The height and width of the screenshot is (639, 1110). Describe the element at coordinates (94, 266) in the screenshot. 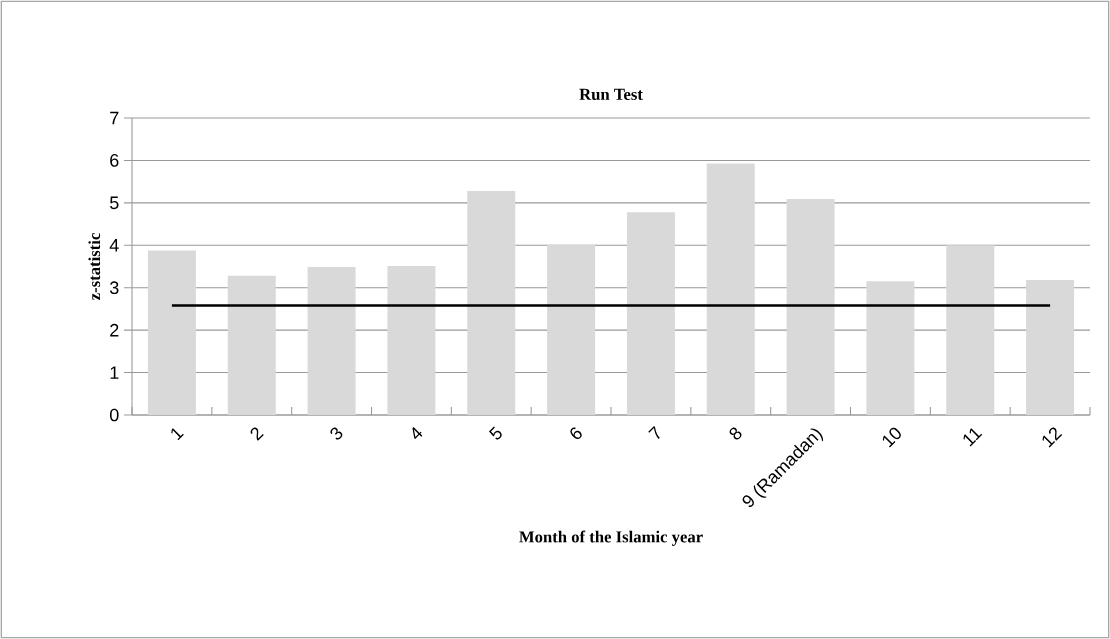

I see `y-axis-title: z-statistic` at that location.